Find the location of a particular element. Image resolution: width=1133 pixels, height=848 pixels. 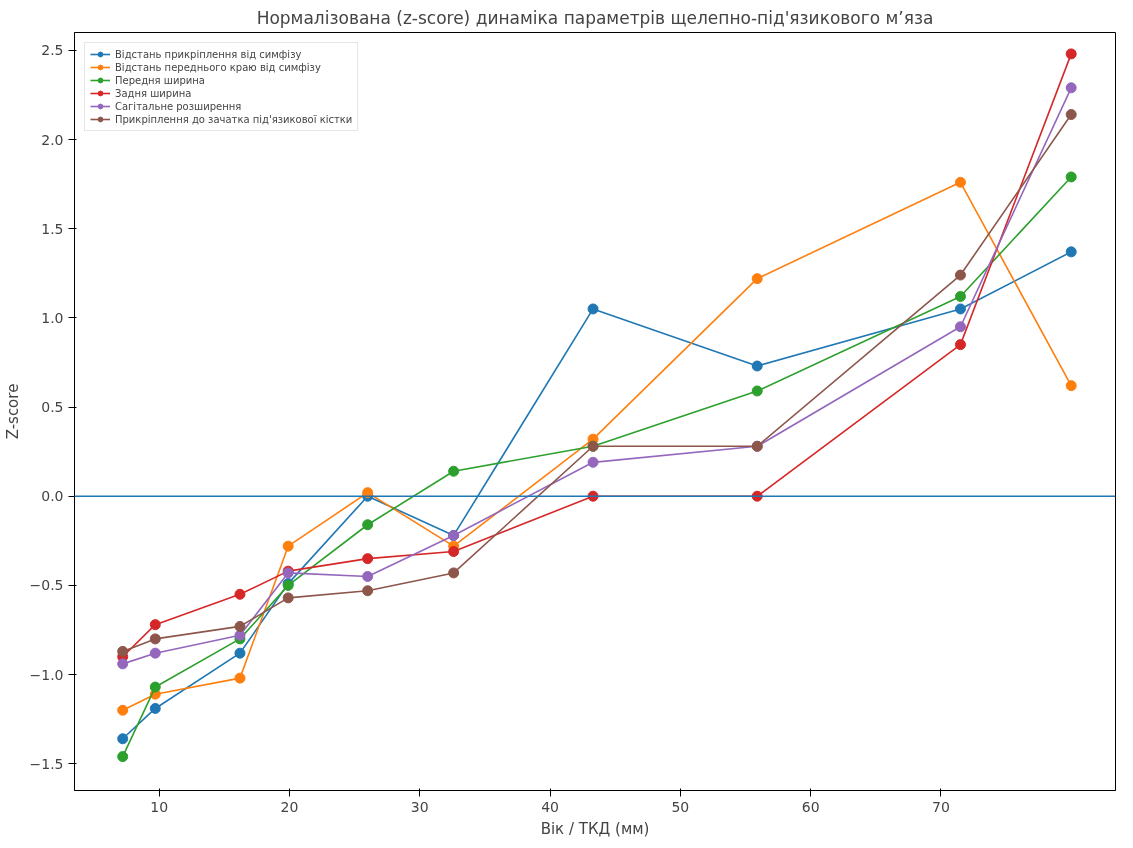

legend-label: Передня ширина is located at coordinates (160, 80).